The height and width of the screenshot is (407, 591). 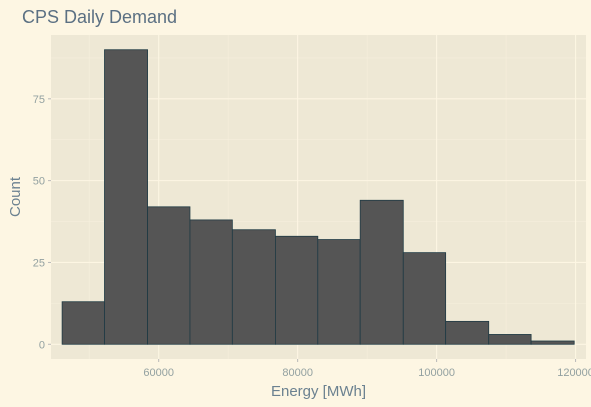 What do you see at coordinates (39, 100) in the screenshot?
I see `y-tick-label: 75` at bounding box center [39, 100].